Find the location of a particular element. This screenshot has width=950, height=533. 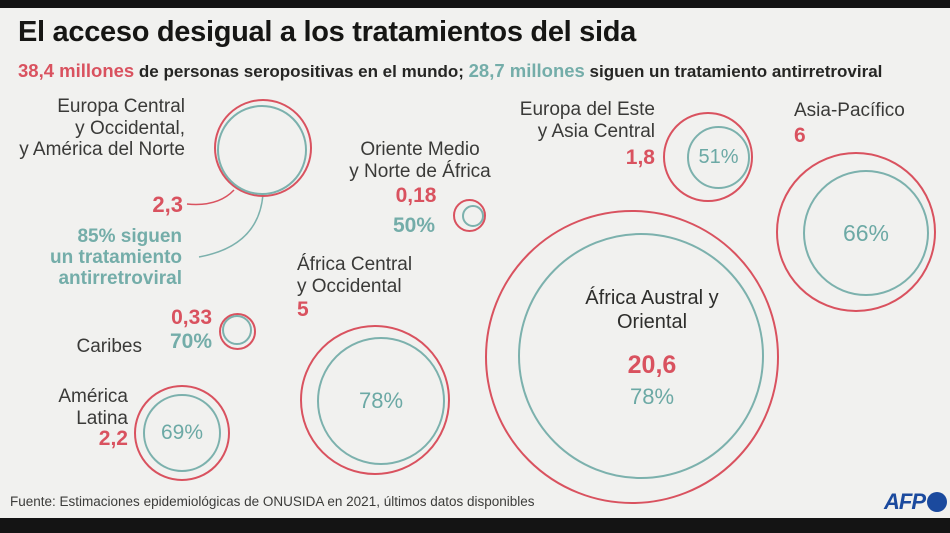

region-label-line: África Central is located at coordinates (355, 264).